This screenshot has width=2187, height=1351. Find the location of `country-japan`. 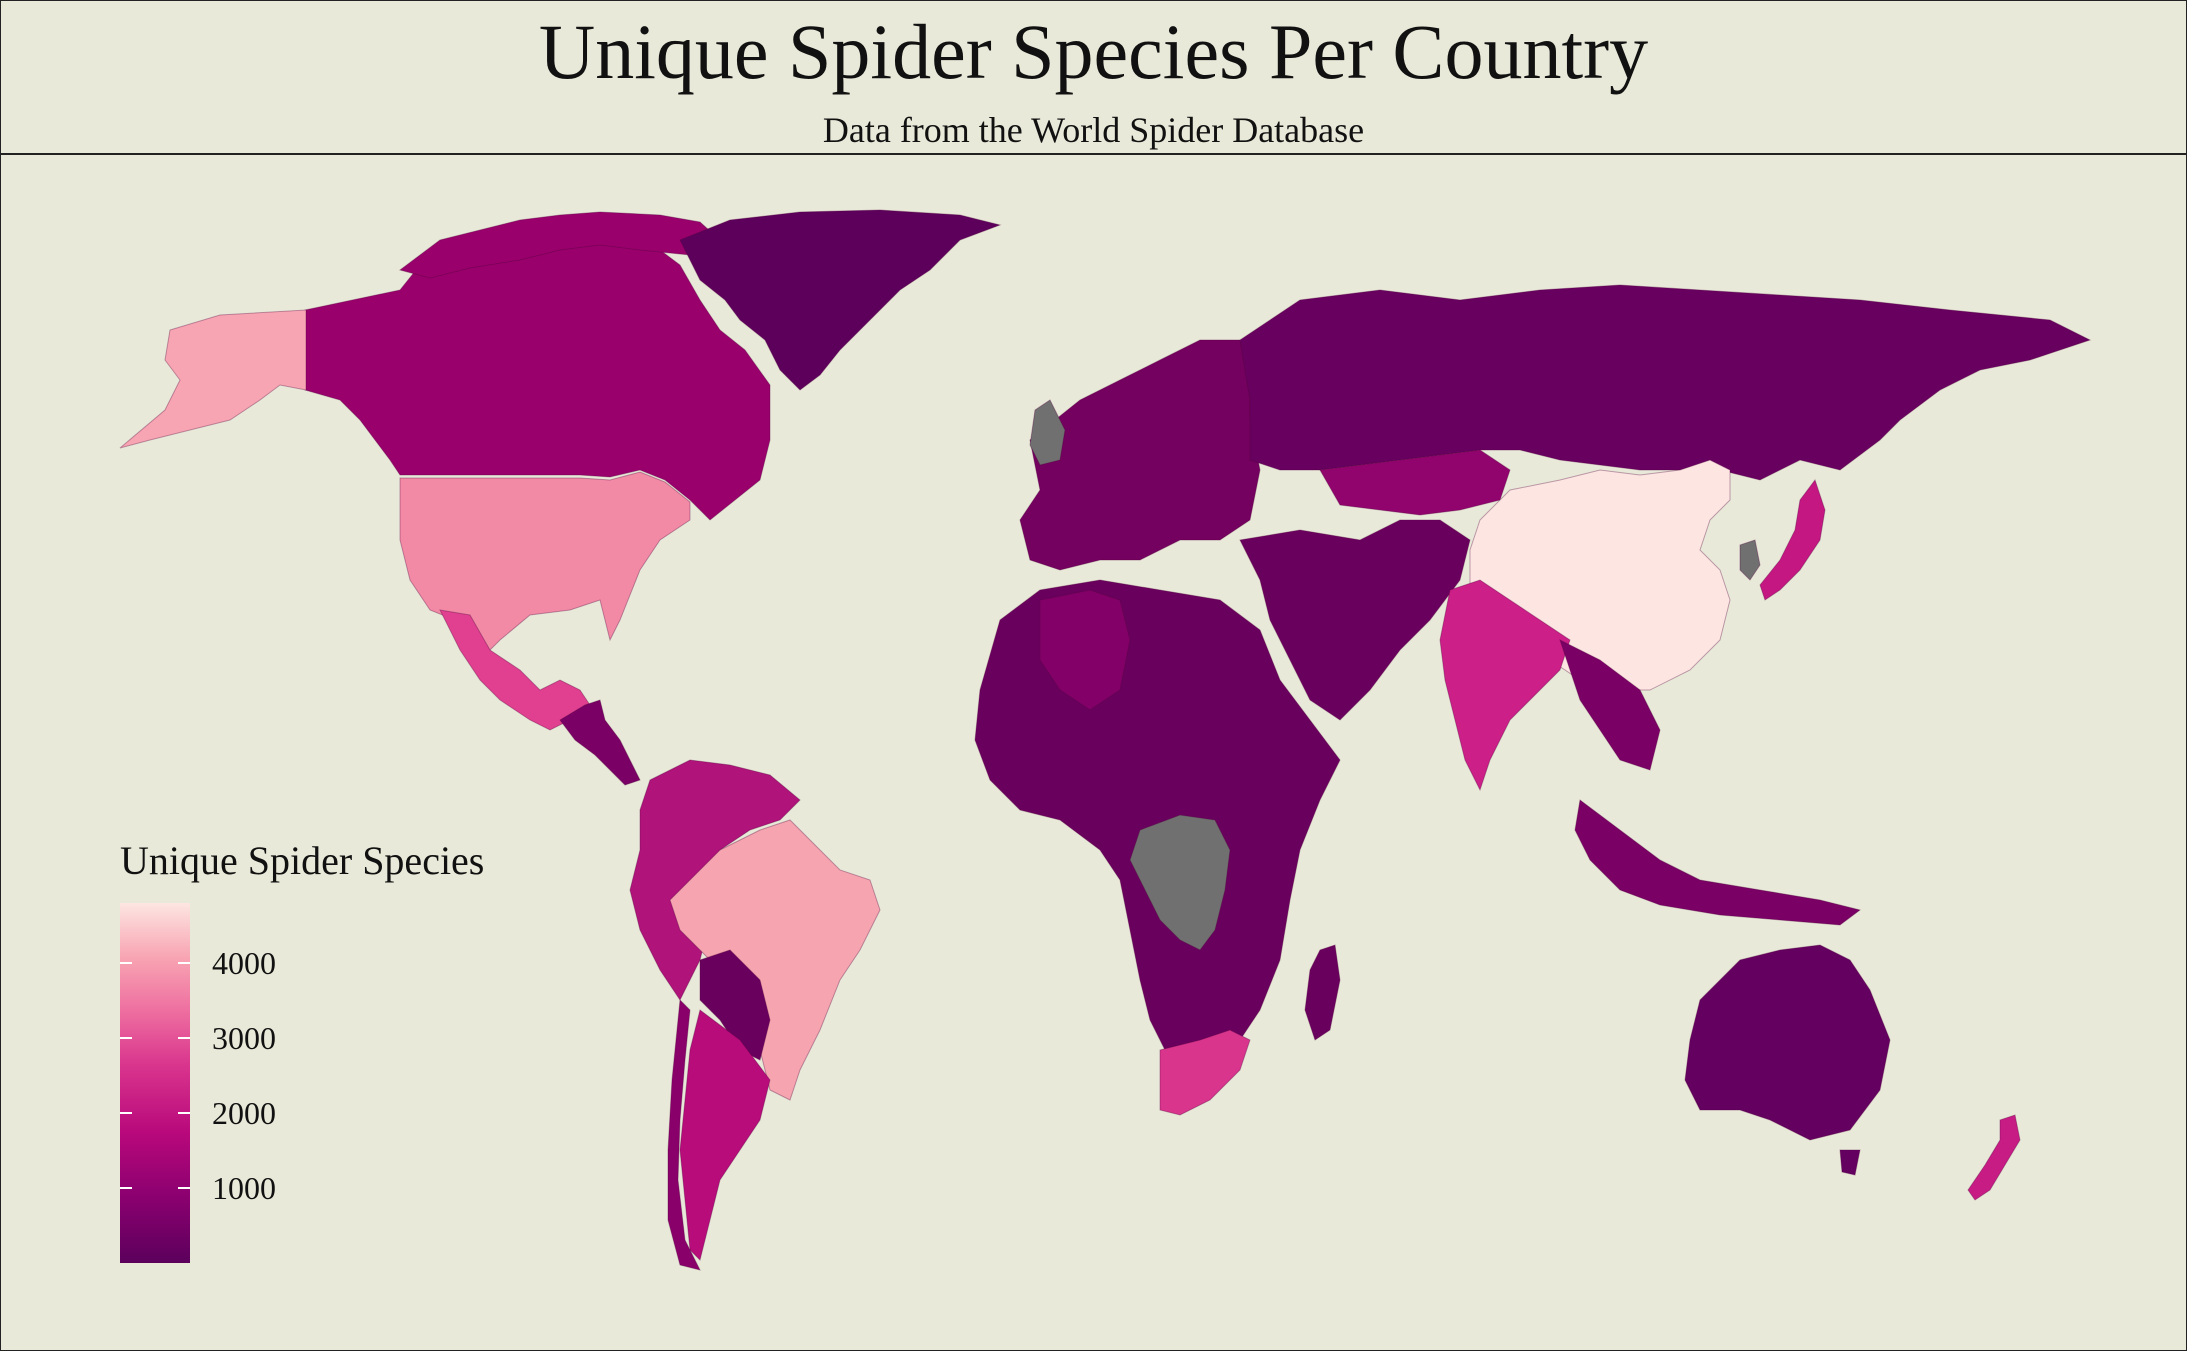

country-japan is located at coordinates (1792, 539).